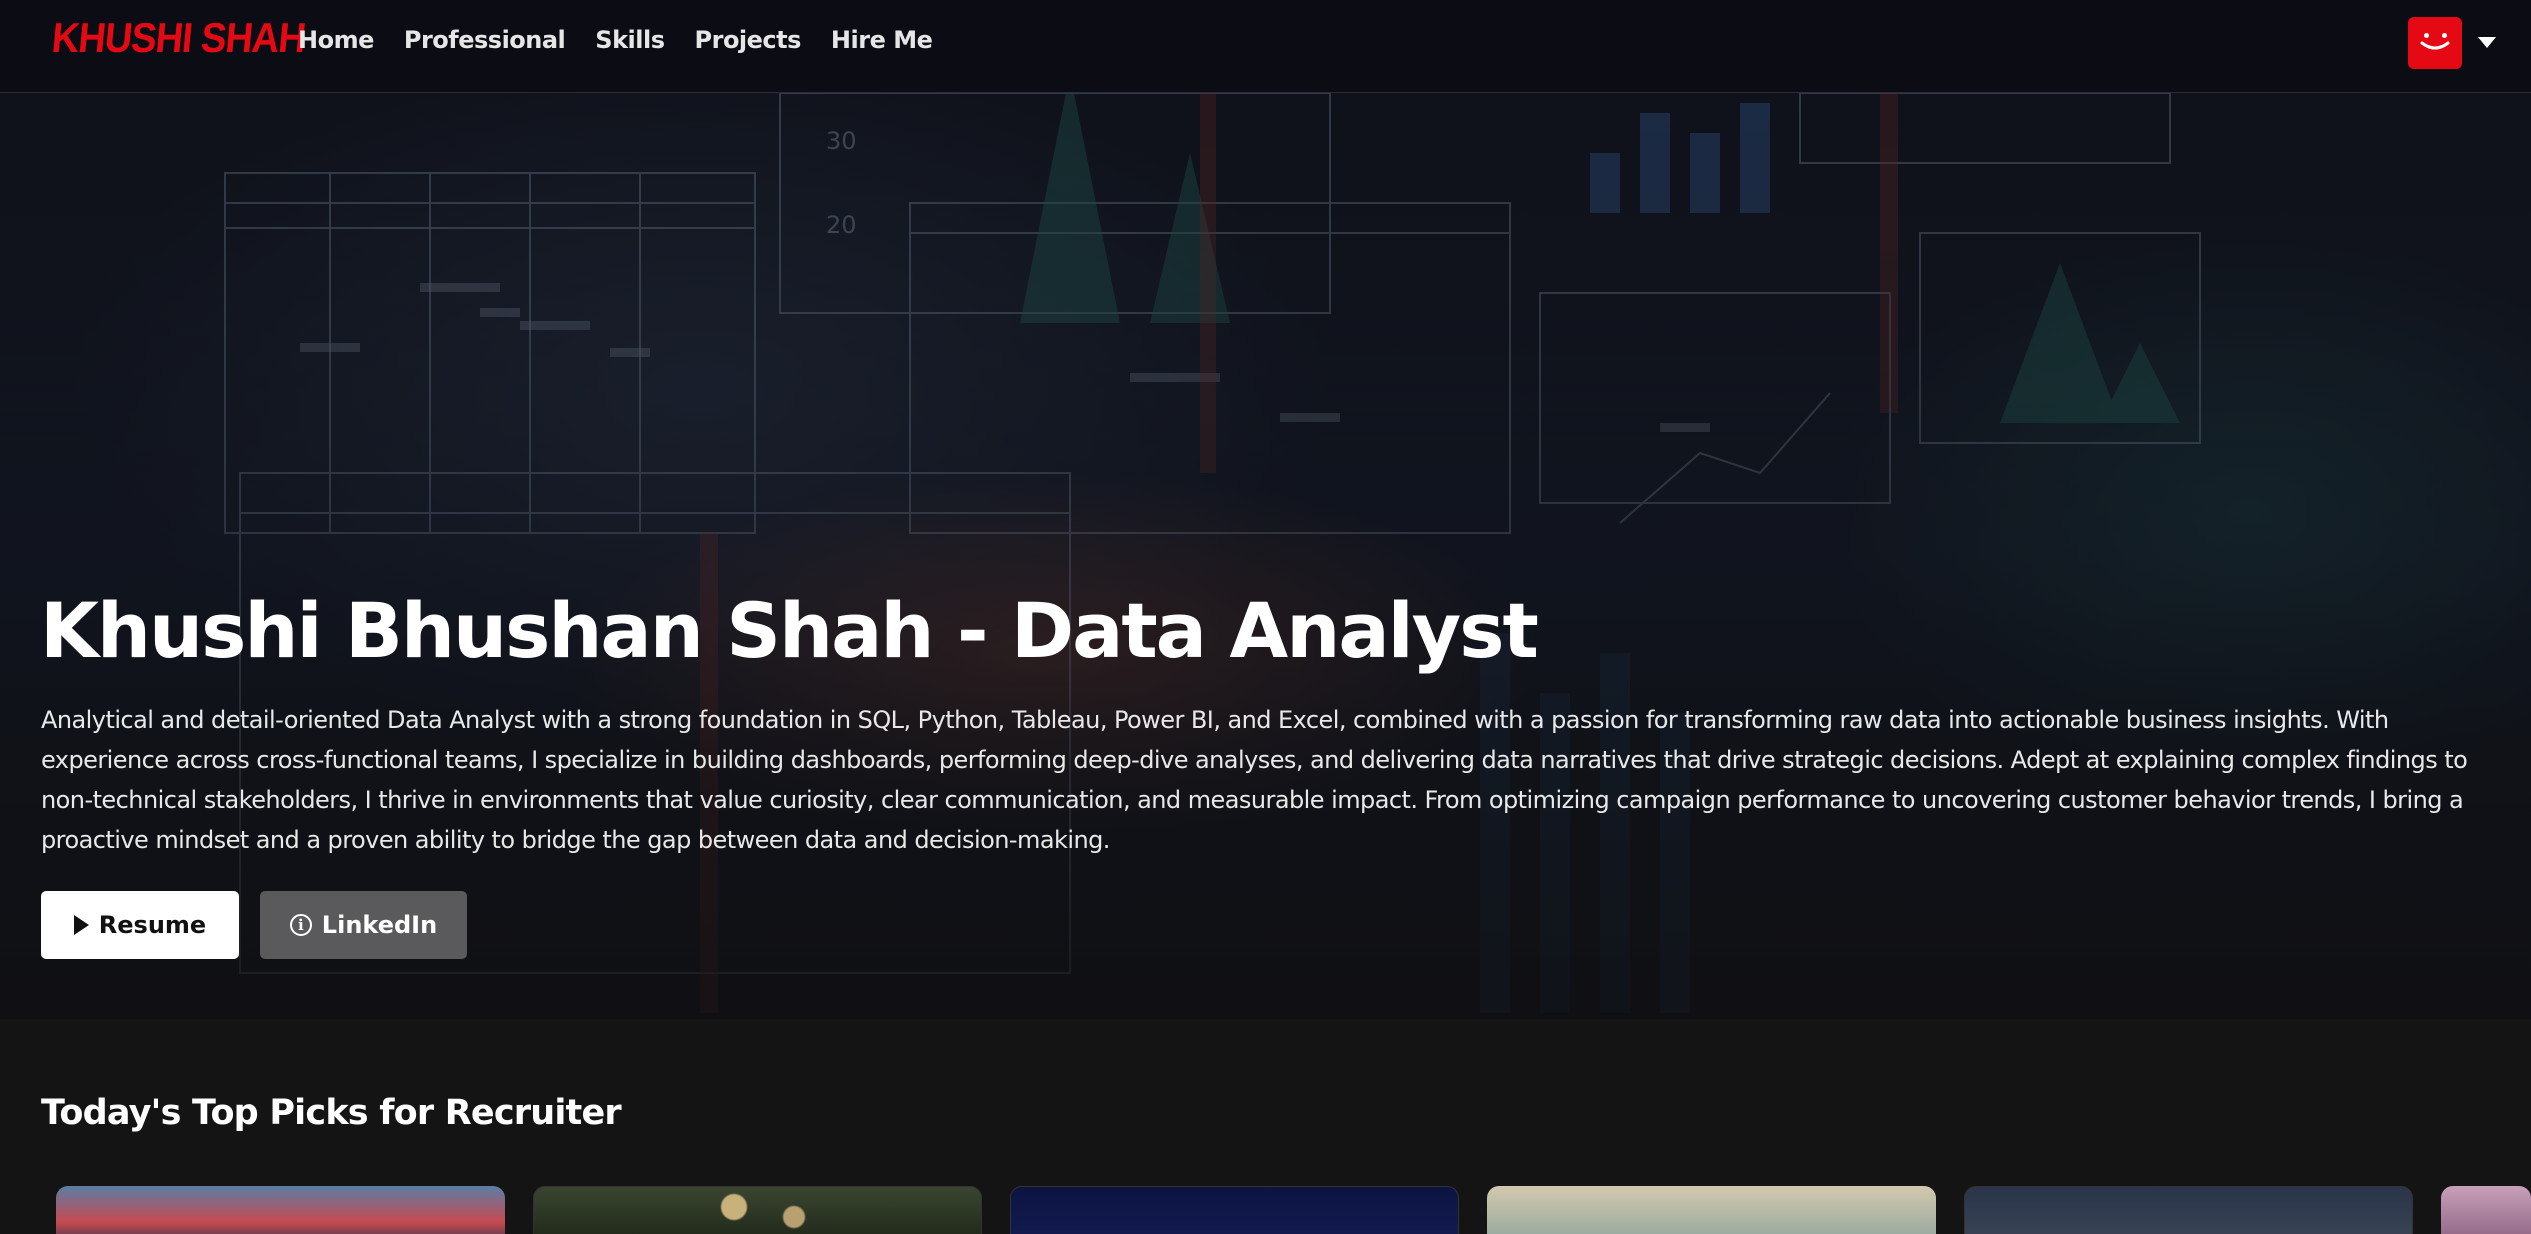 Image resolution: width=2531 pixels, height=1234 pixels. I want to click on nav-link-skills: Skills, so click(630, 40).